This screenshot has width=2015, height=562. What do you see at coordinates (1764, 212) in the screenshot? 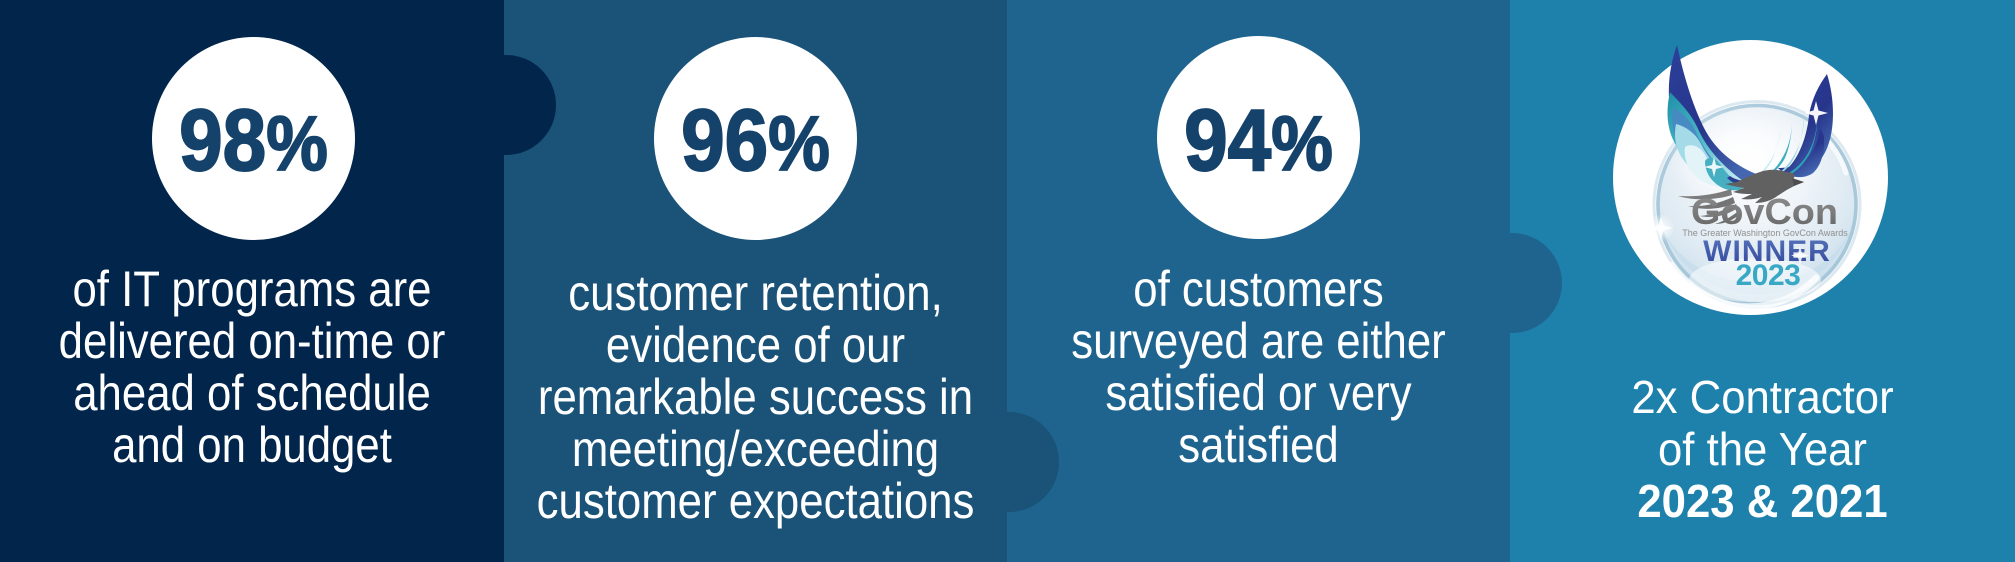
I see `svg-text: GovCon` at bounding box center [1764, 212].